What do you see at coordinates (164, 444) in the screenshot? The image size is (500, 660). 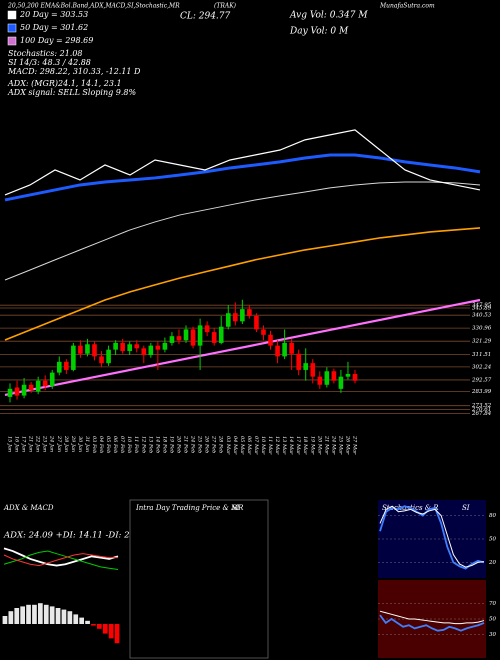 I see `x-tick-label: 18 Feb` at bounding box center [164, 444].